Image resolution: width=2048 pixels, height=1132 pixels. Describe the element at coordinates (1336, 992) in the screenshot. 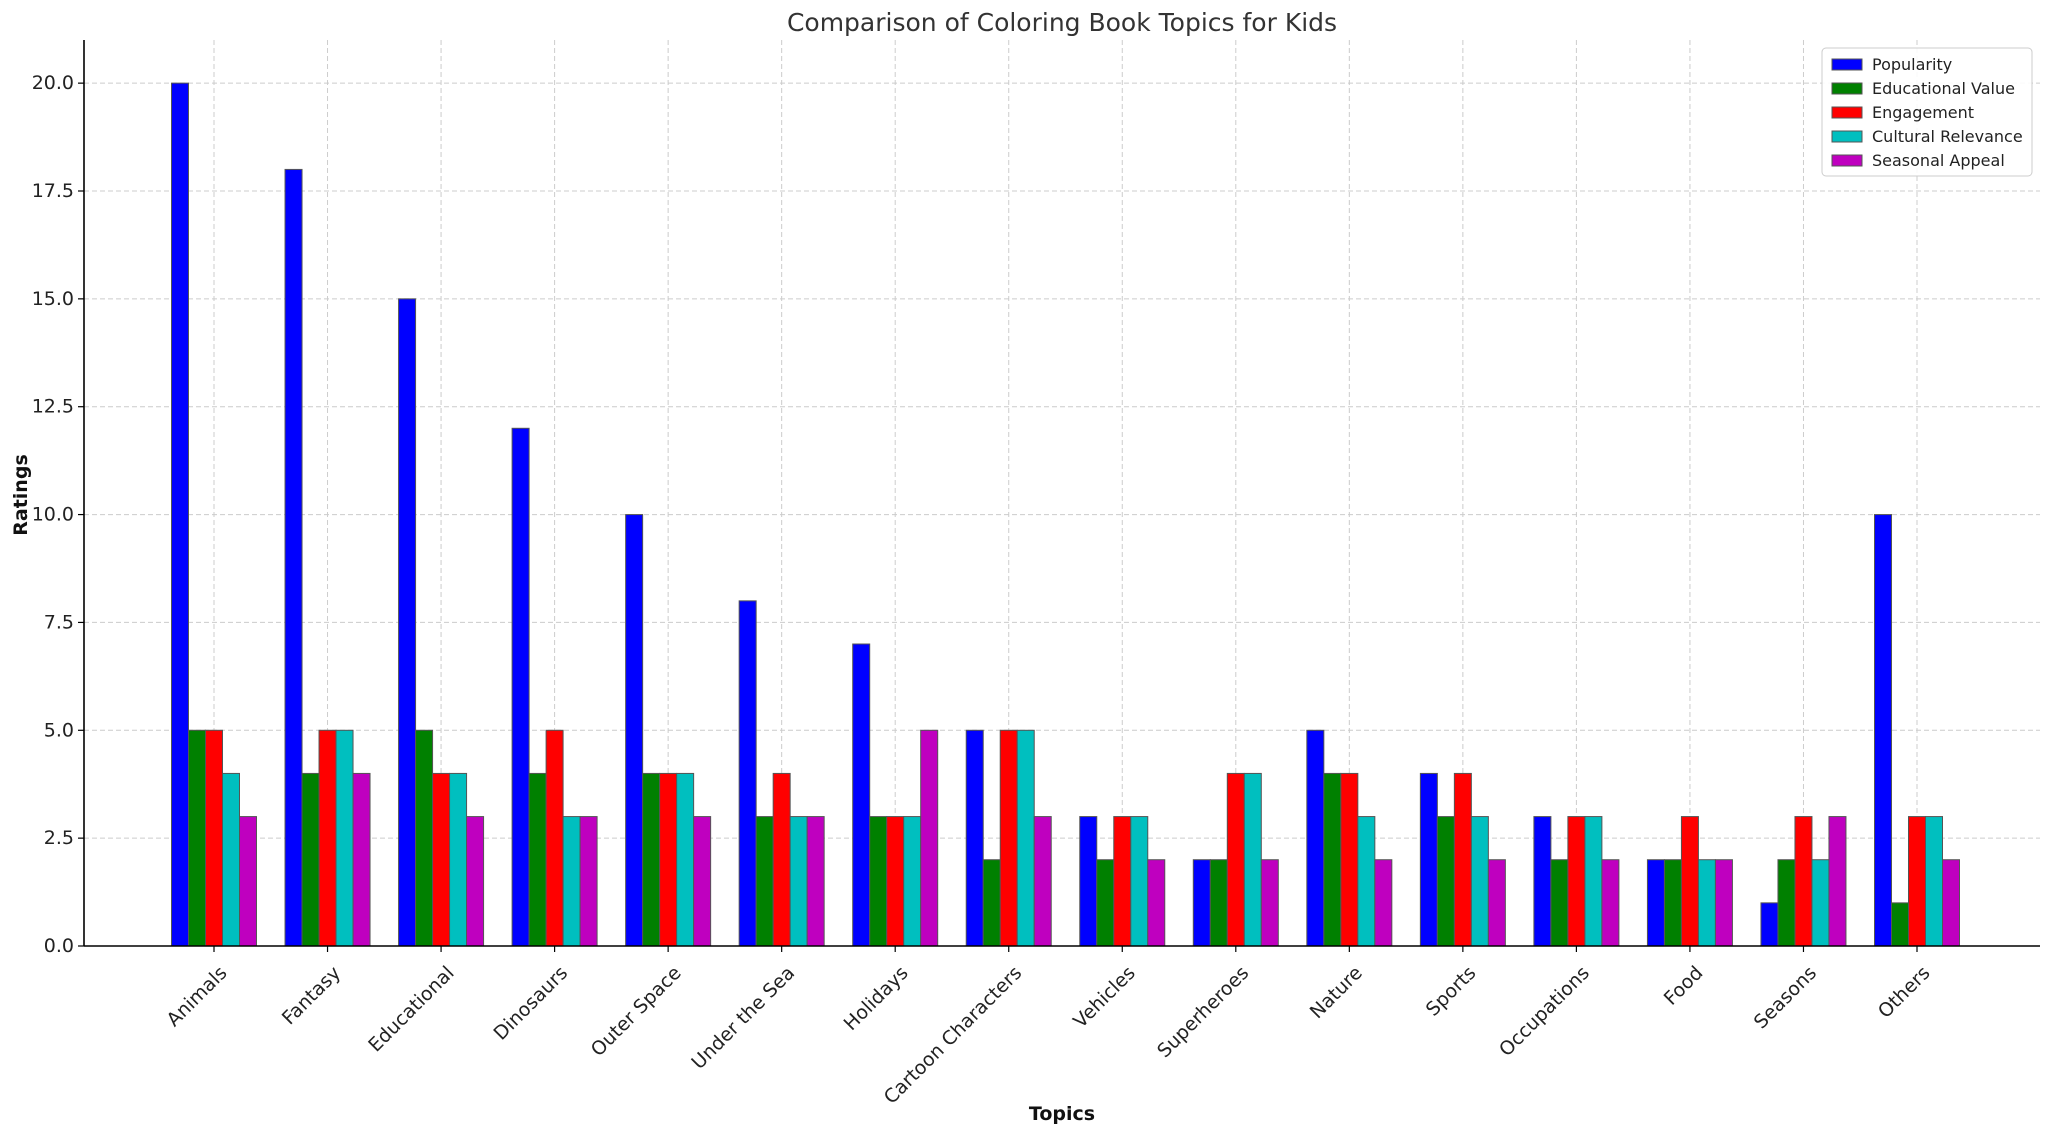

I see `x-tick-label: Nature` at that location.